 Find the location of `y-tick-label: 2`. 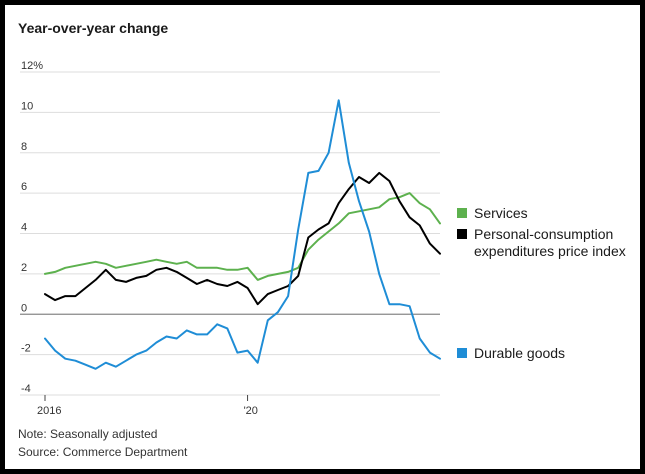

y-tick-label: 2 is located at coordinates (24, 268).